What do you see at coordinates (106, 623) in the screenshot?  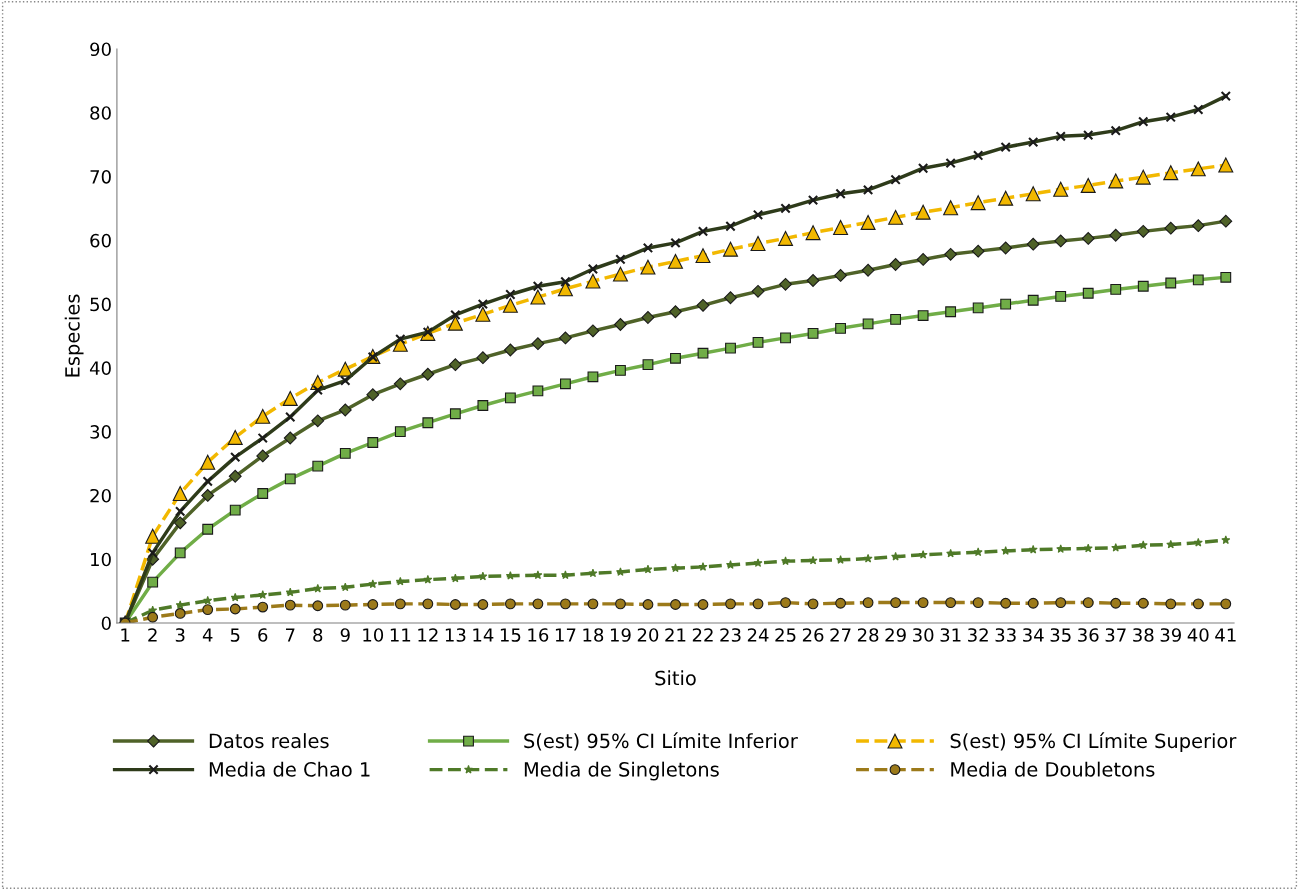 I see `y-tick-label: 0` at bounding box center [106, 623].